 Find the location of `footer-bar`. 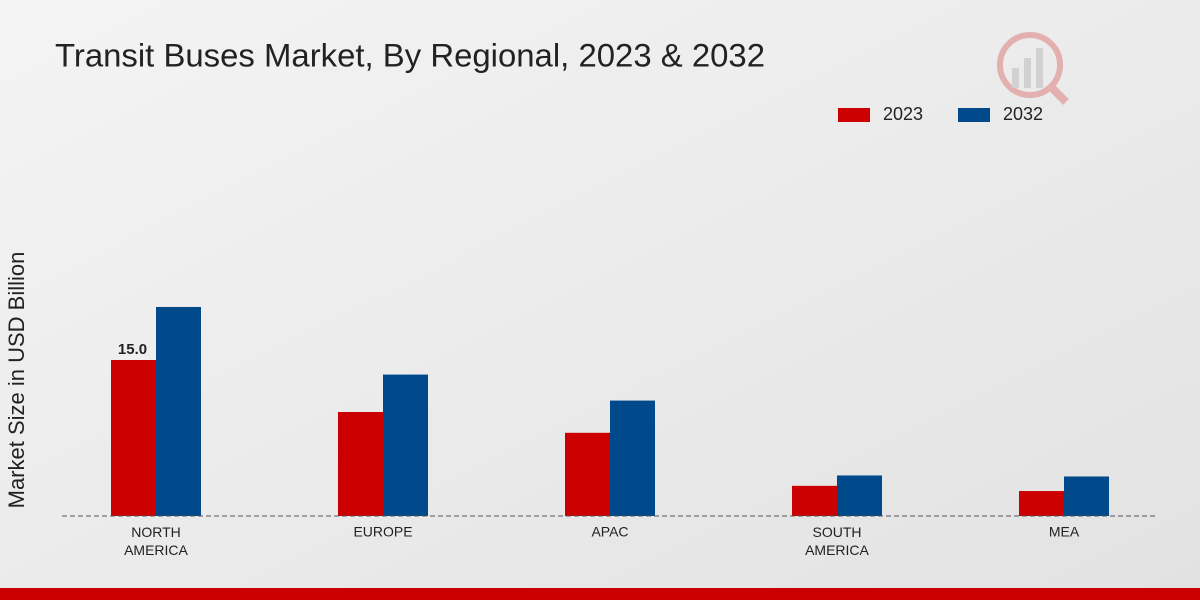

footer-bar is located at coordinates (600, 594).